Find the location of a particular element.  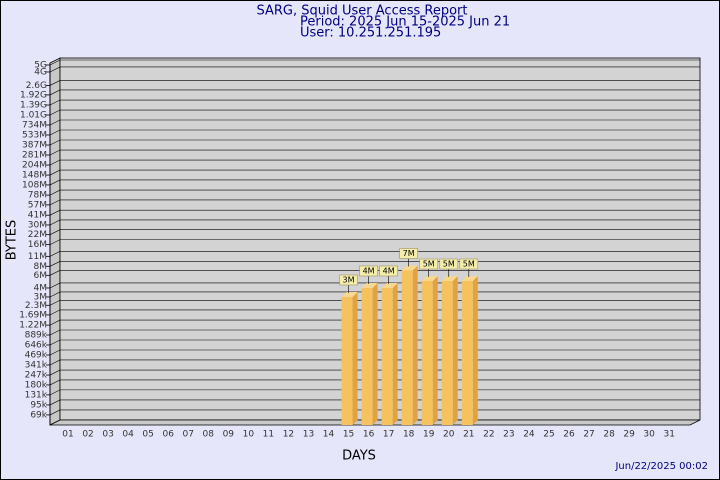

x-tick-label: 01 is located at coordinates (67, 435).